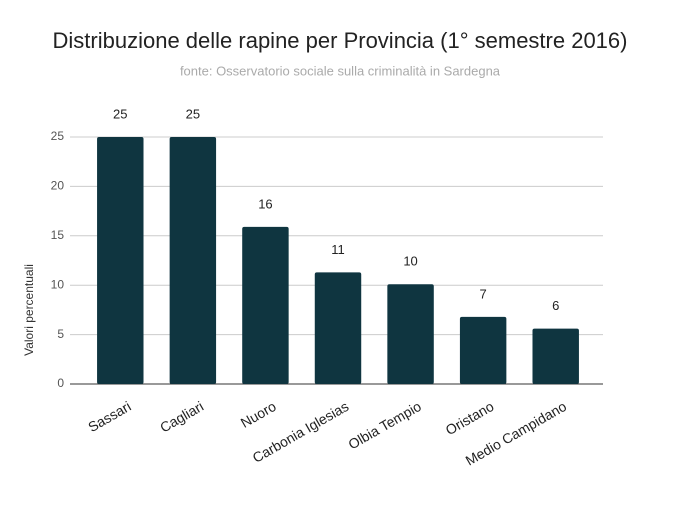 The image size is (685, 519). Describe the element at coordinates (470, 418) in the screenshot. I see `x-tick-label: Oristano` at that location.